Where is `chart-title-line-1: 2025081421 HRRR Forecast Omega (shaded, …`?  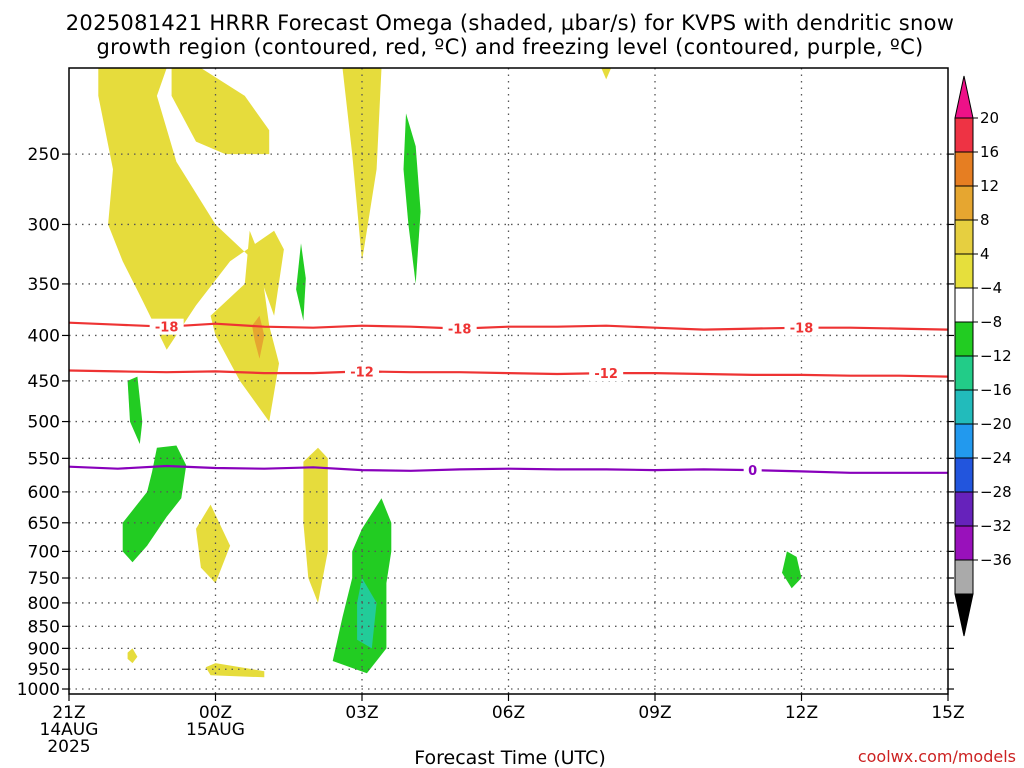
chart-title-line-1: 2025081421 HRRR Forecast Omega (shaded, … is located at coordinates (510, 23).